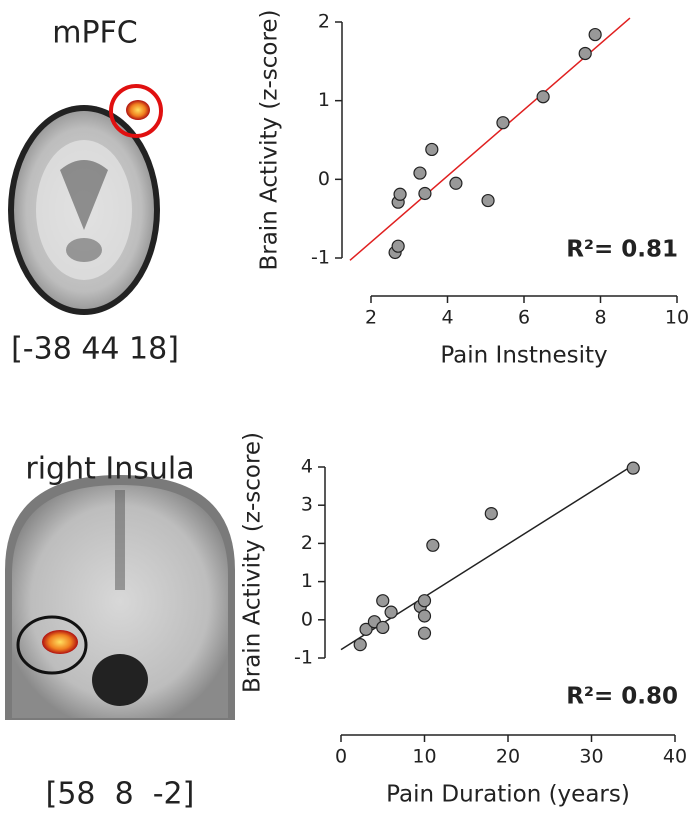 Image resolution: width=694 pixels, height=817 pixels. What do you see at coordinates (622, 697) in the screenshot?
I see `annotation: R²= 0.80` at bounding box center [622, 697].